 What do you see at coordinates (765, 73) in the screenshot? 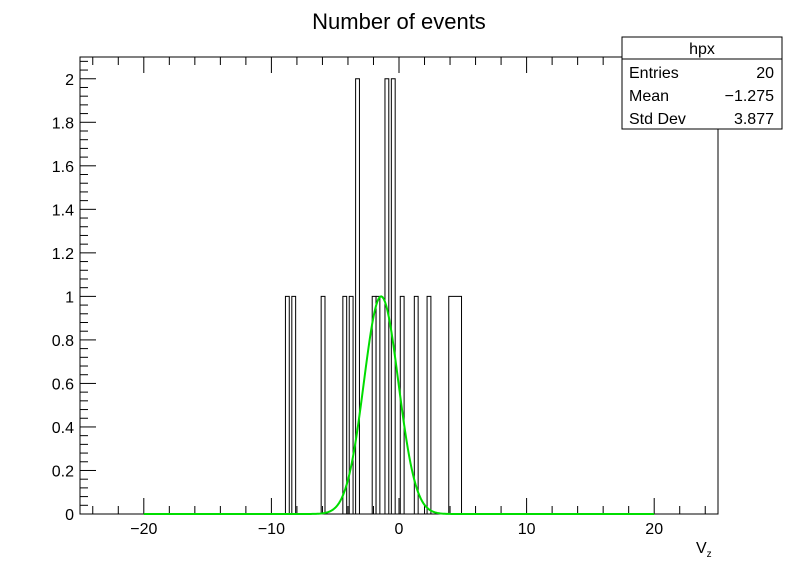
I see `stats-value-entries: 20` at bounding box center [765, 73].